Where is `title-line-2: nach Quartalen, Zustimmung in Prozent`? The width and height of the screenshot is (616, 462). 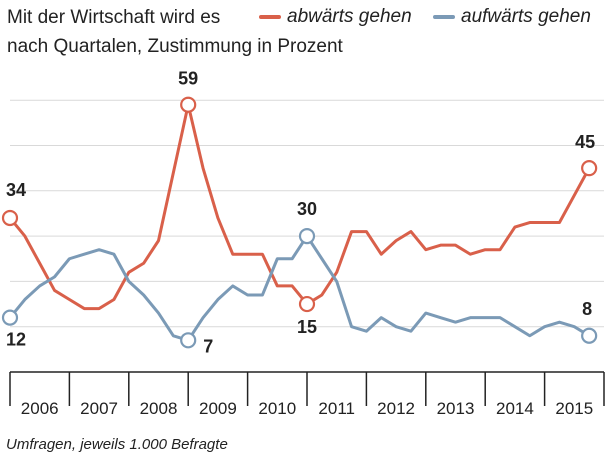
title-line-2: nach Quartalen, Zustimmung in Prozent is located at coordinates (175, 46).